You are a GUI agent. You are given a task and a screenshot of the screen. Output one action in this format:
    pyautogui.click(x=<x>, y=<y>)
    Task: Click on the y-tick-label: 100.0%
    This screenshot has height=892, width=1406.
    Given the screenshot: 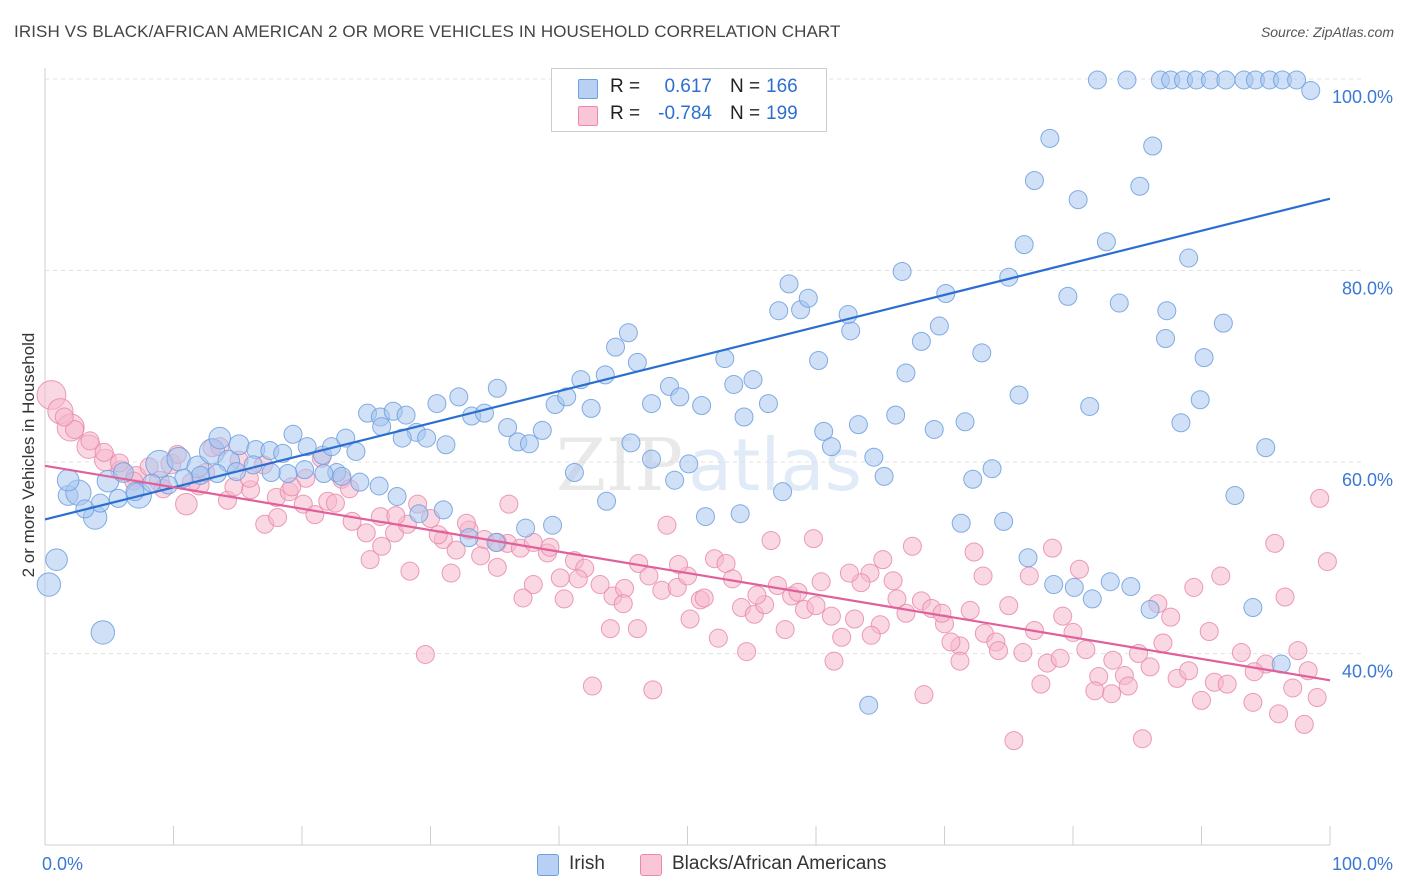 What is the action you would take?
    pyautogui.click(x=1362, y=97)
    